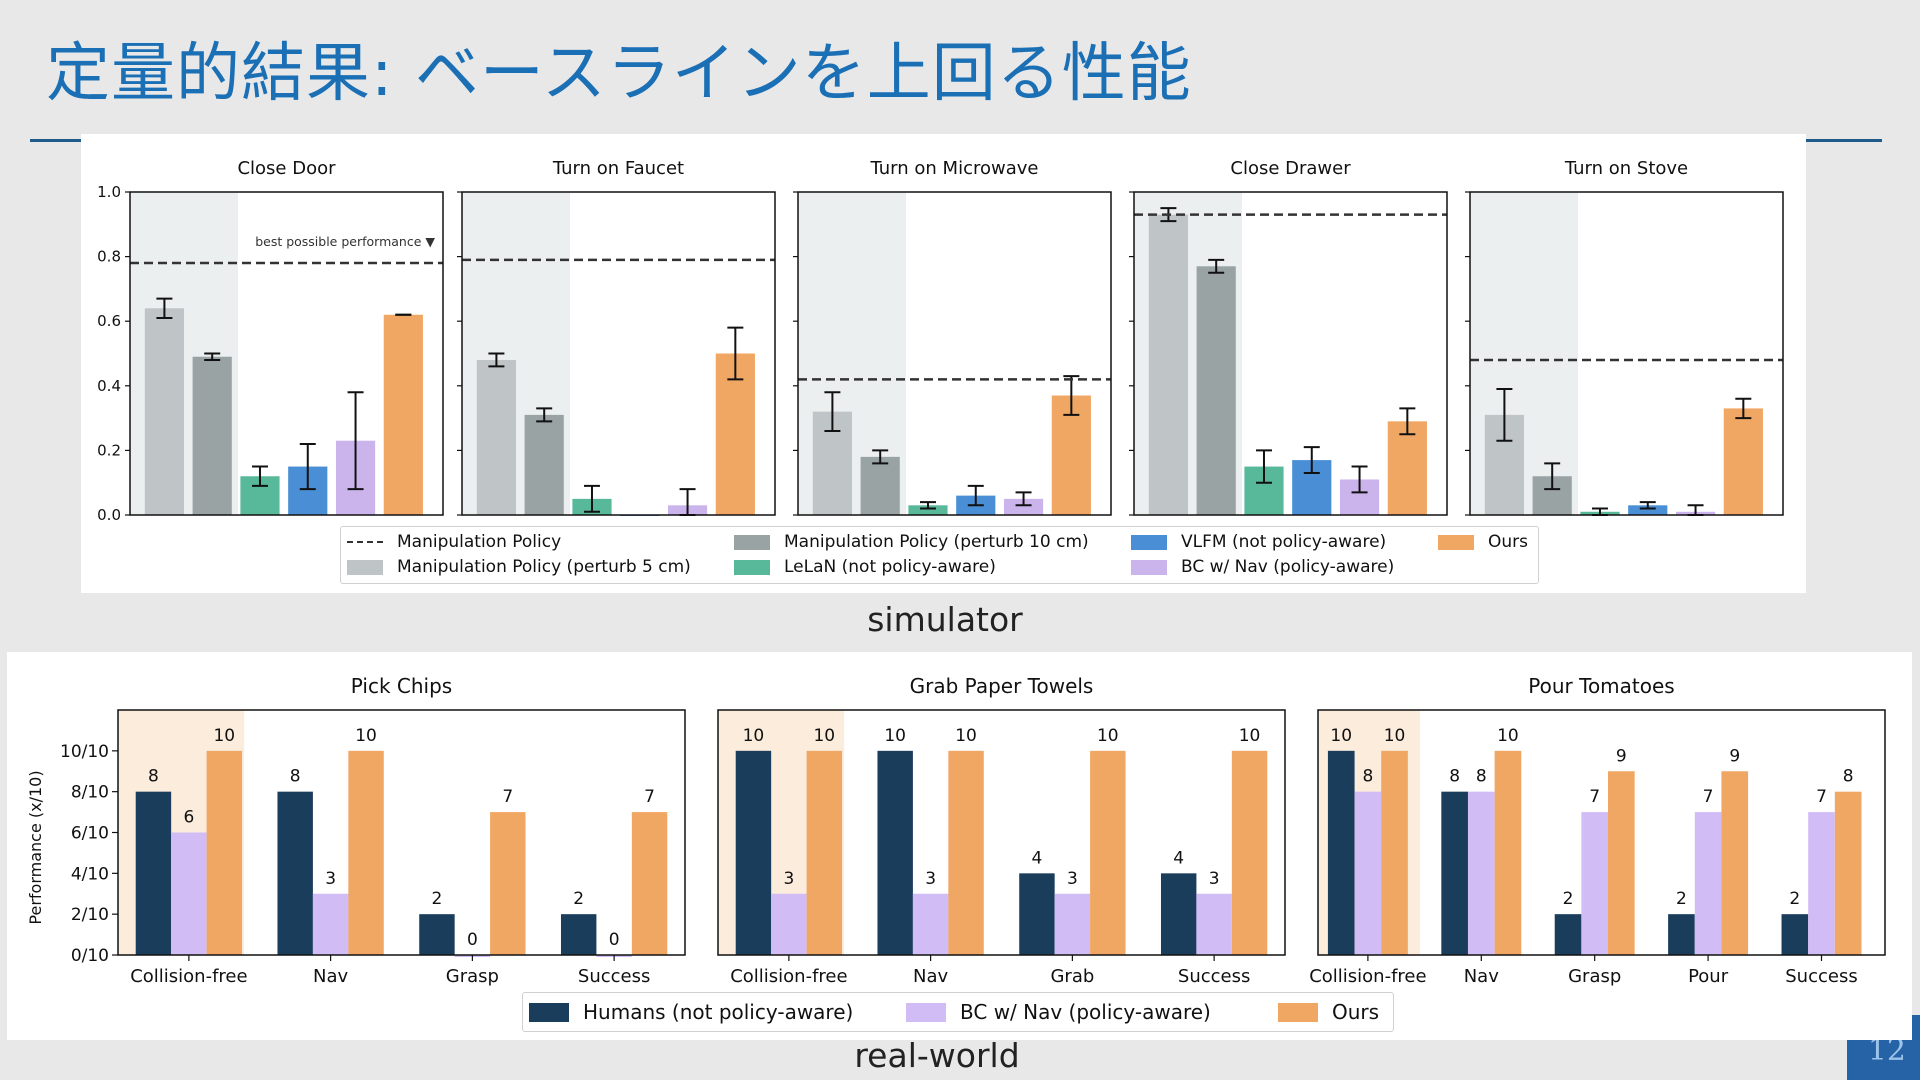  Describe the element at coordinates (109, 450) in the screenshot. I see `y-tick-label: 0.2` at that location.